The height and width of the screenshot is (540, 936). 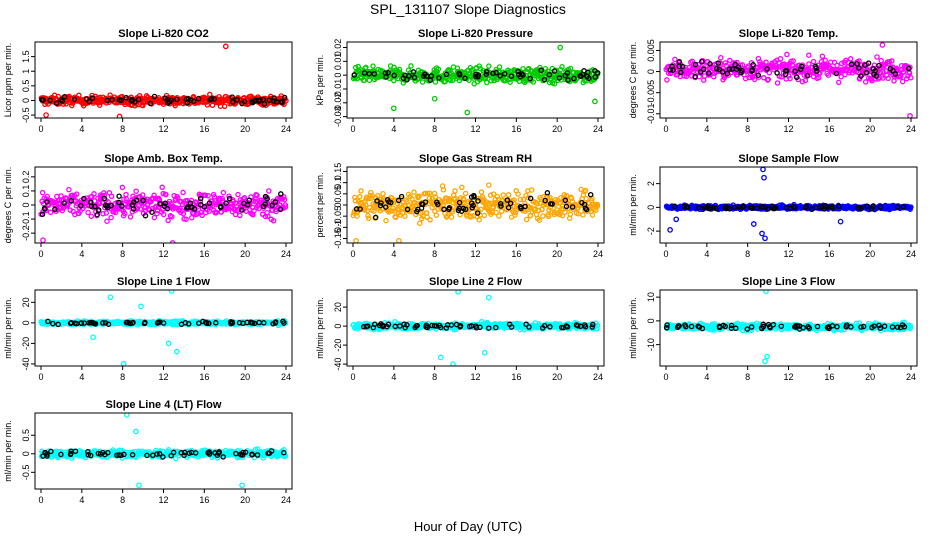 I want to click on y-tick-label: 1, so click(x=26, y=71).